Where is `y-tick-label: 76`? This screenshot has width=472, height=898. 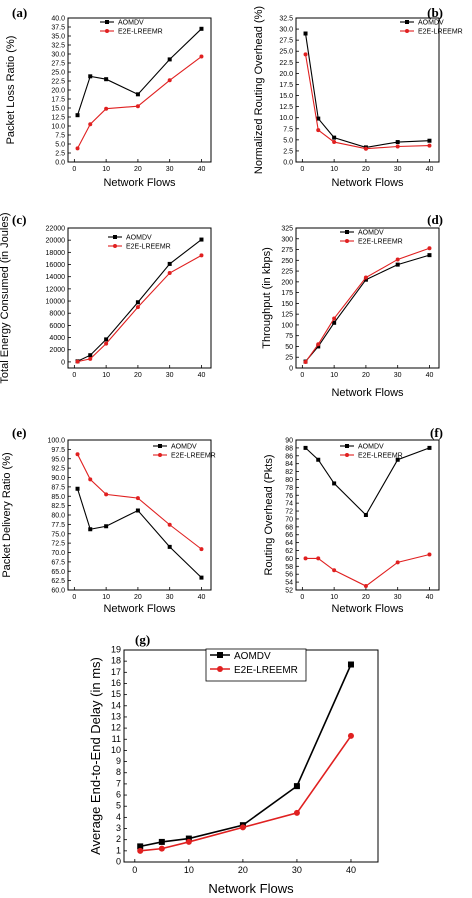 y-tick-label: 76 is located at coordinates (289, 496).